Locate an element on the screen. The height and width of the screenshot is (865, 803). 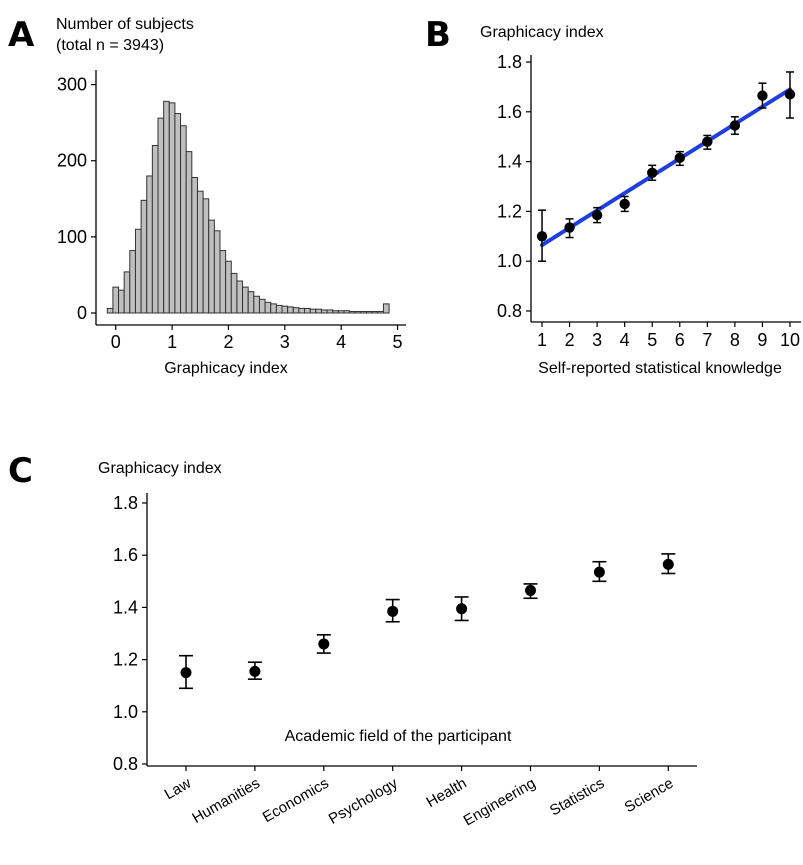
panel-c-marks is located at coordinates (427, 621).